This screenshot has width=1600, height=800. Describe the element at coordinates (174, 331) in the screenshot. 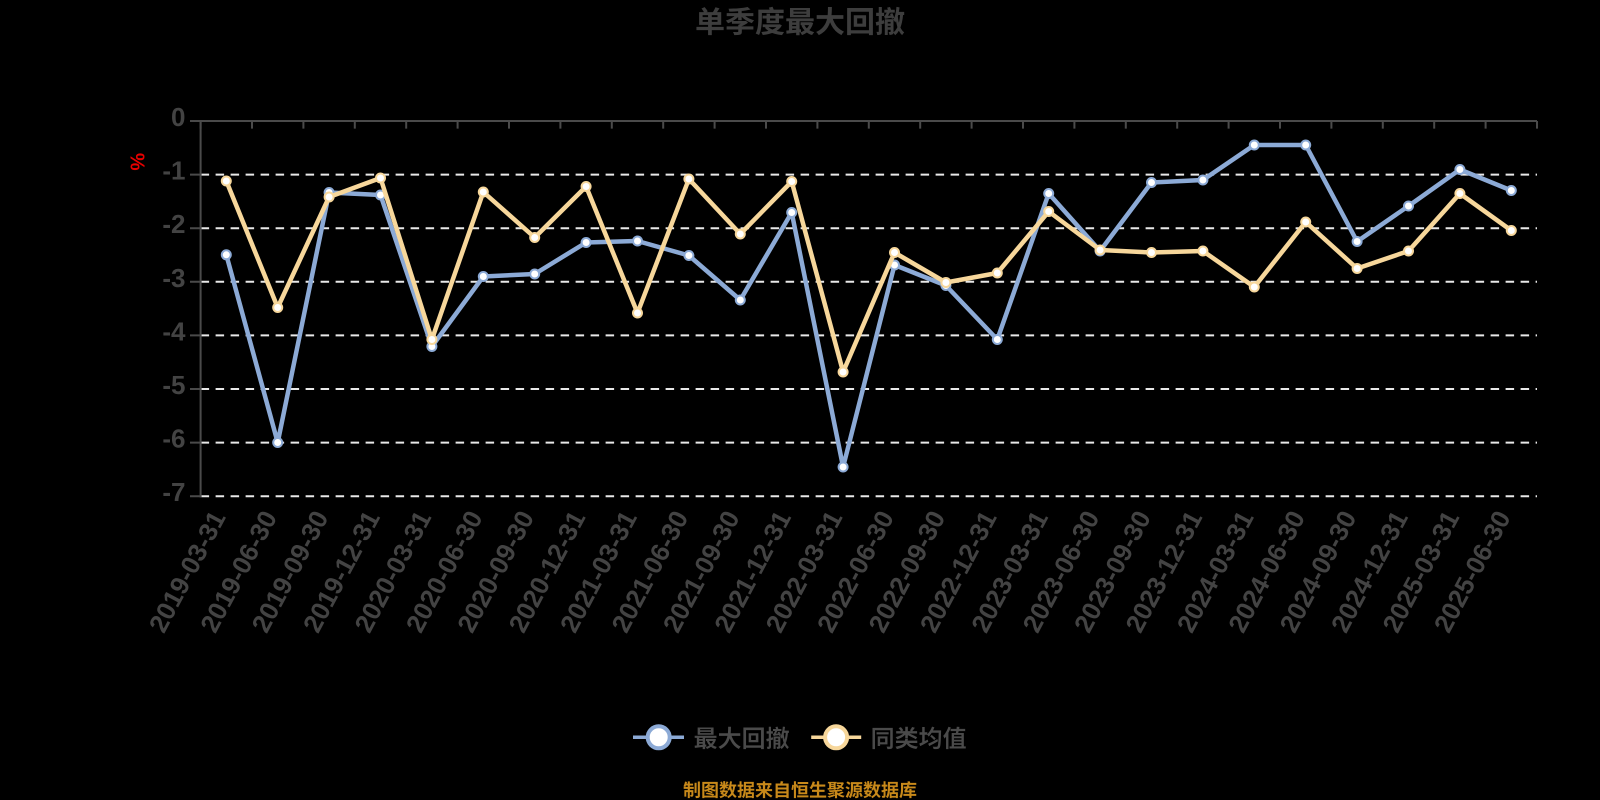

I see `svg-text: -4` at that location.